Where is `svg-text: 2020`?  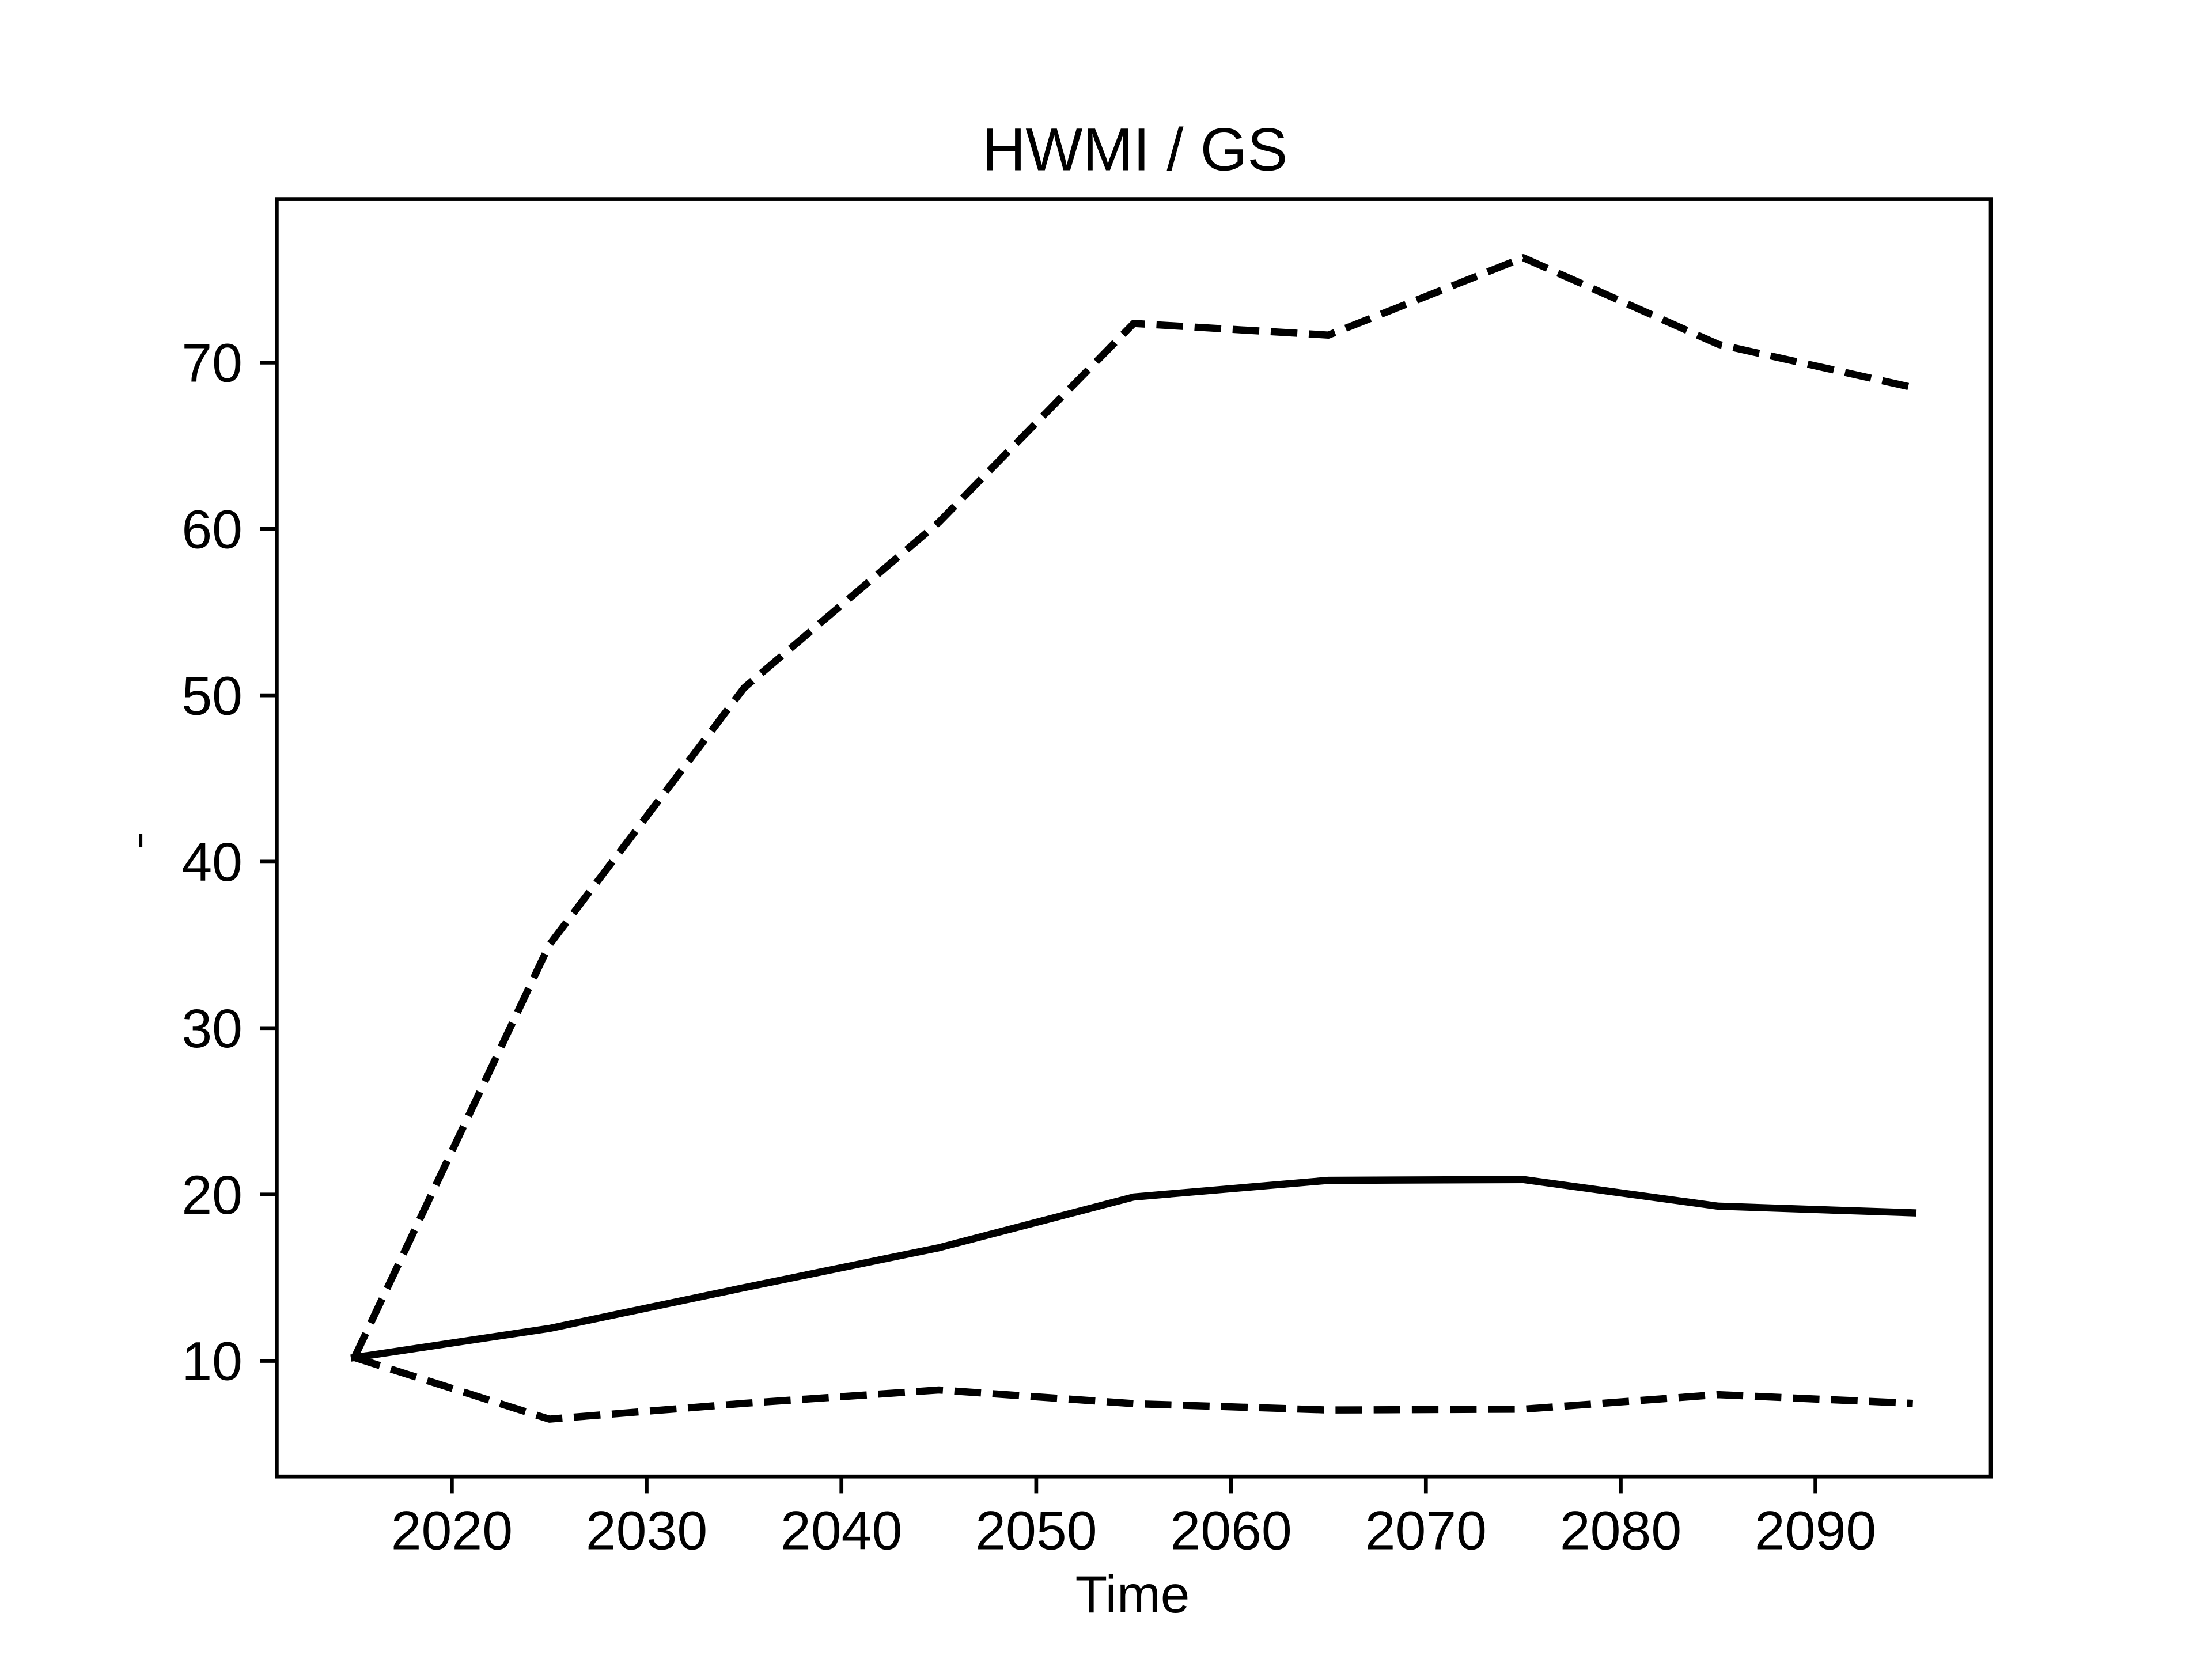 svg-text: 2020 is located at coordinates (452, 1530).